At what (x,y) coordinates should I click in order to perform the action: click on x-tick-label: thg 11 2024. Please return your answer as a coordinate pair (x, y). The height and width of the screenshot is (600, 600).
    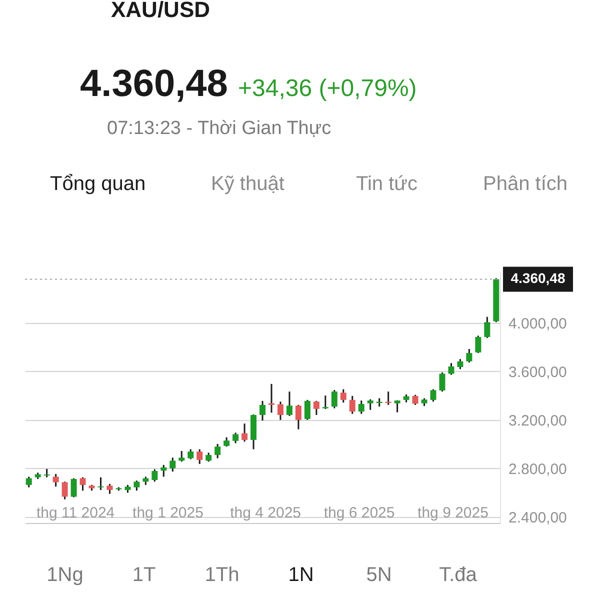
    Looking at the image, I should click on (75, 513).